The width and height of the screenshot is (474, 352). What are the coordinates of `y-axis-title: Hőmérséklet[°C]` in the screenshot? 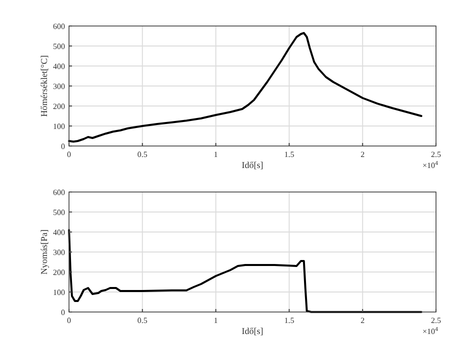 It's located at (44, 86).